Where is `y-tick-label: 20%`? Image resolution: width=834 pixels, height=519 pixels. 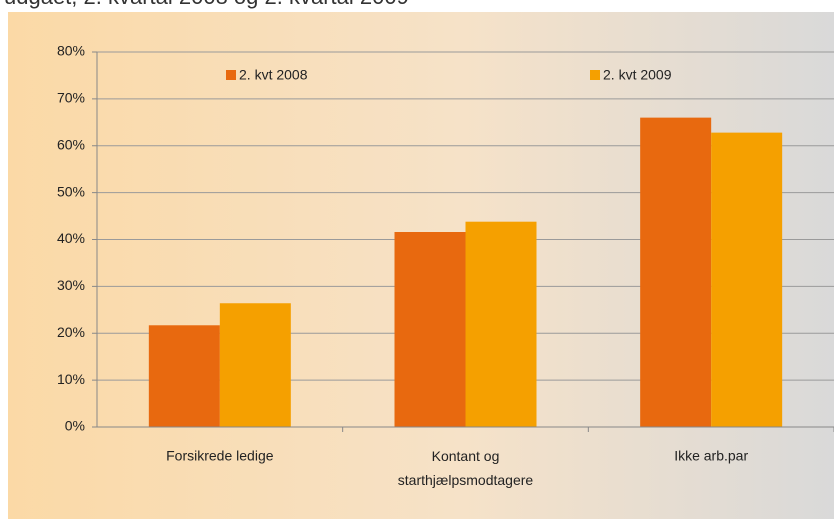
y-tick-label: 20% is located at coordinates (71, 332).